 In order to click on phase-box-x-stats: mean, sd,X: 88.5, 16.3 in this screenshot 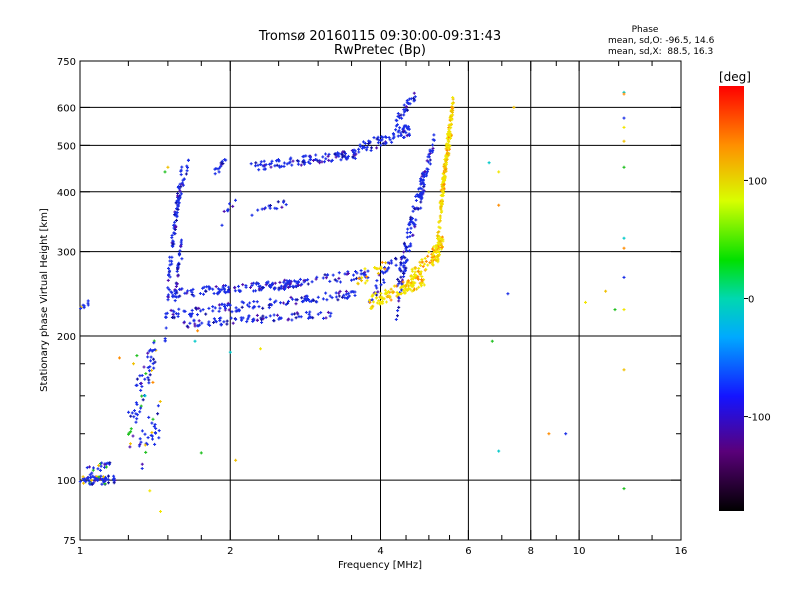, I will do `click(660, 52)`.